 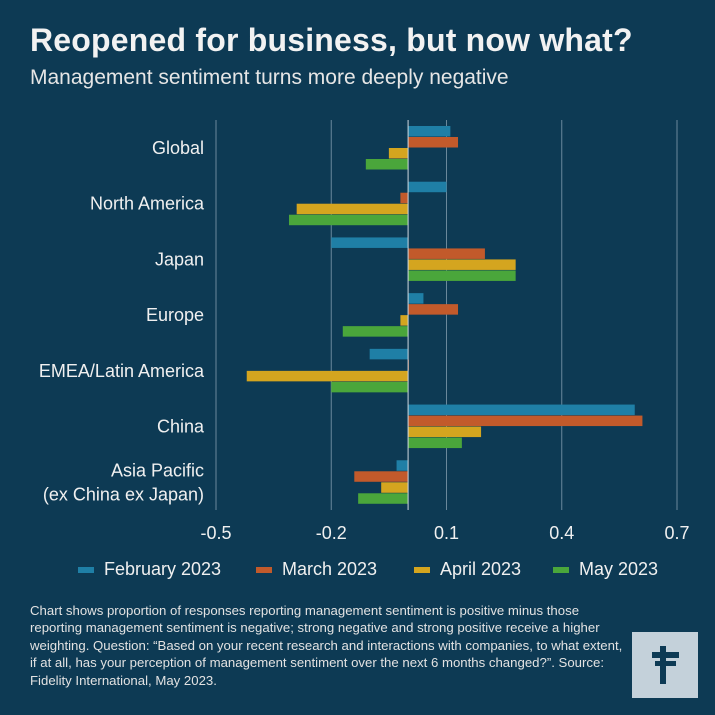 I want to click on legend-item: May 2023, so click(x=605, y=569).